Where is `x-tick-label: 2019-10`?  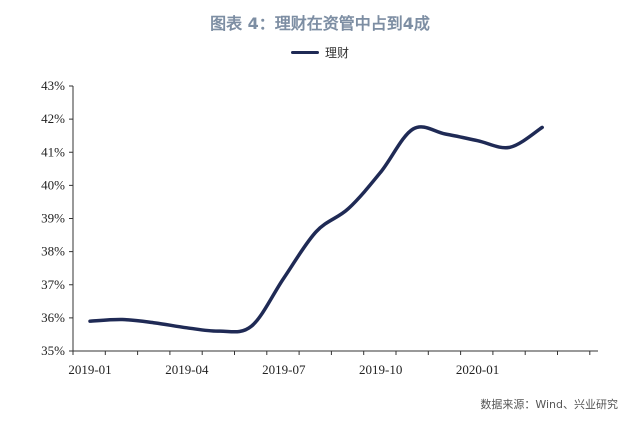 x-tick-label: 2019-10 is located at coordinates (380, 369).